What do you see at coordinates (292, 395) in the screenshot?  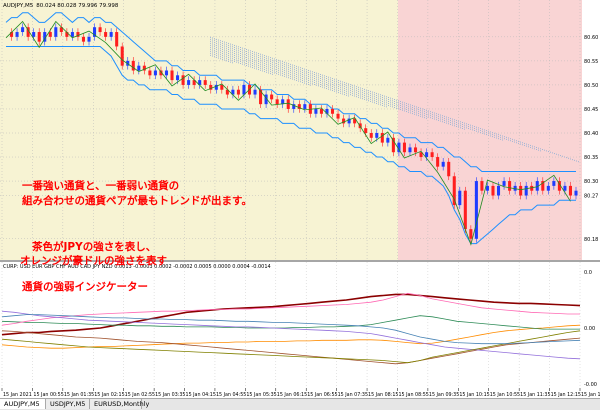 I see `x-tick-label: 15 Jan 06:15` at bounding box center [292, 395].